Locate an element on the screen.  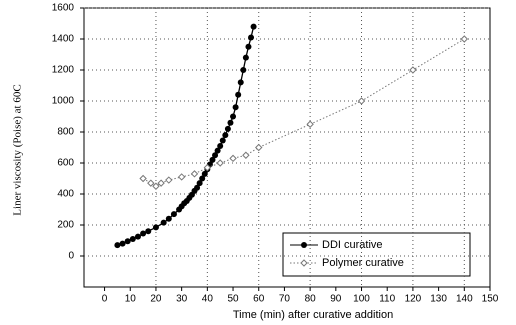
x-tick-label: 130 is located at coordinates (438, 299).